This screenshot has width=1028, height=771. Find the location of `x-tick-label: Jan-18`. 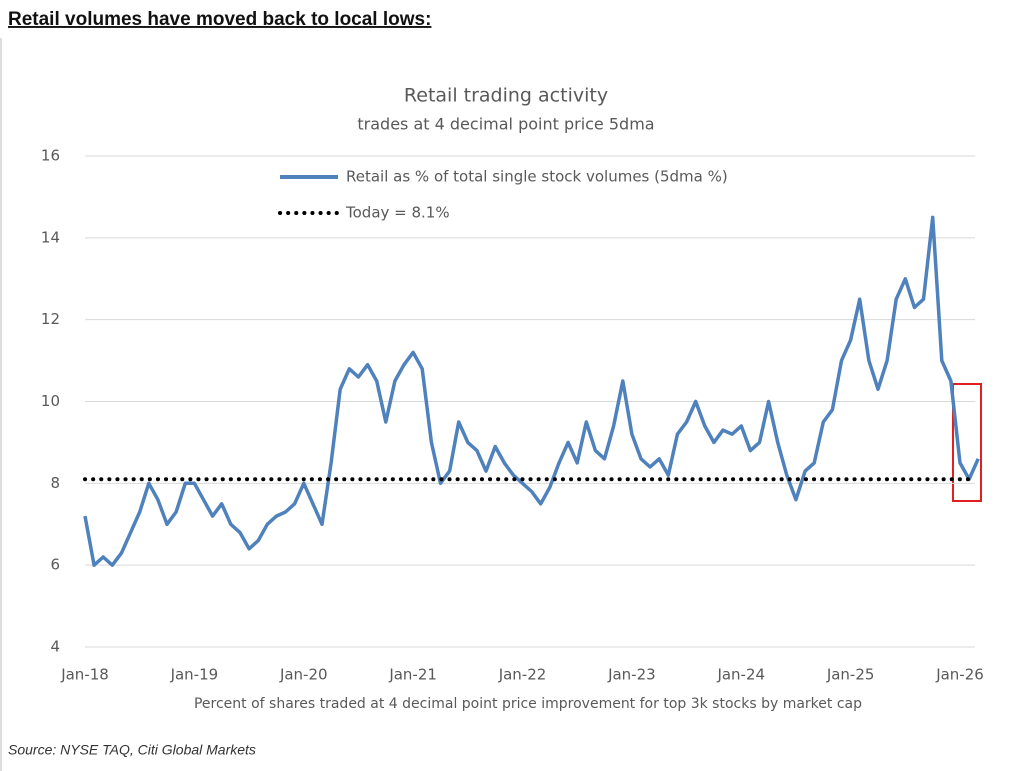

x-tick-label: Jan-18 is located at coordinates (84, 675).